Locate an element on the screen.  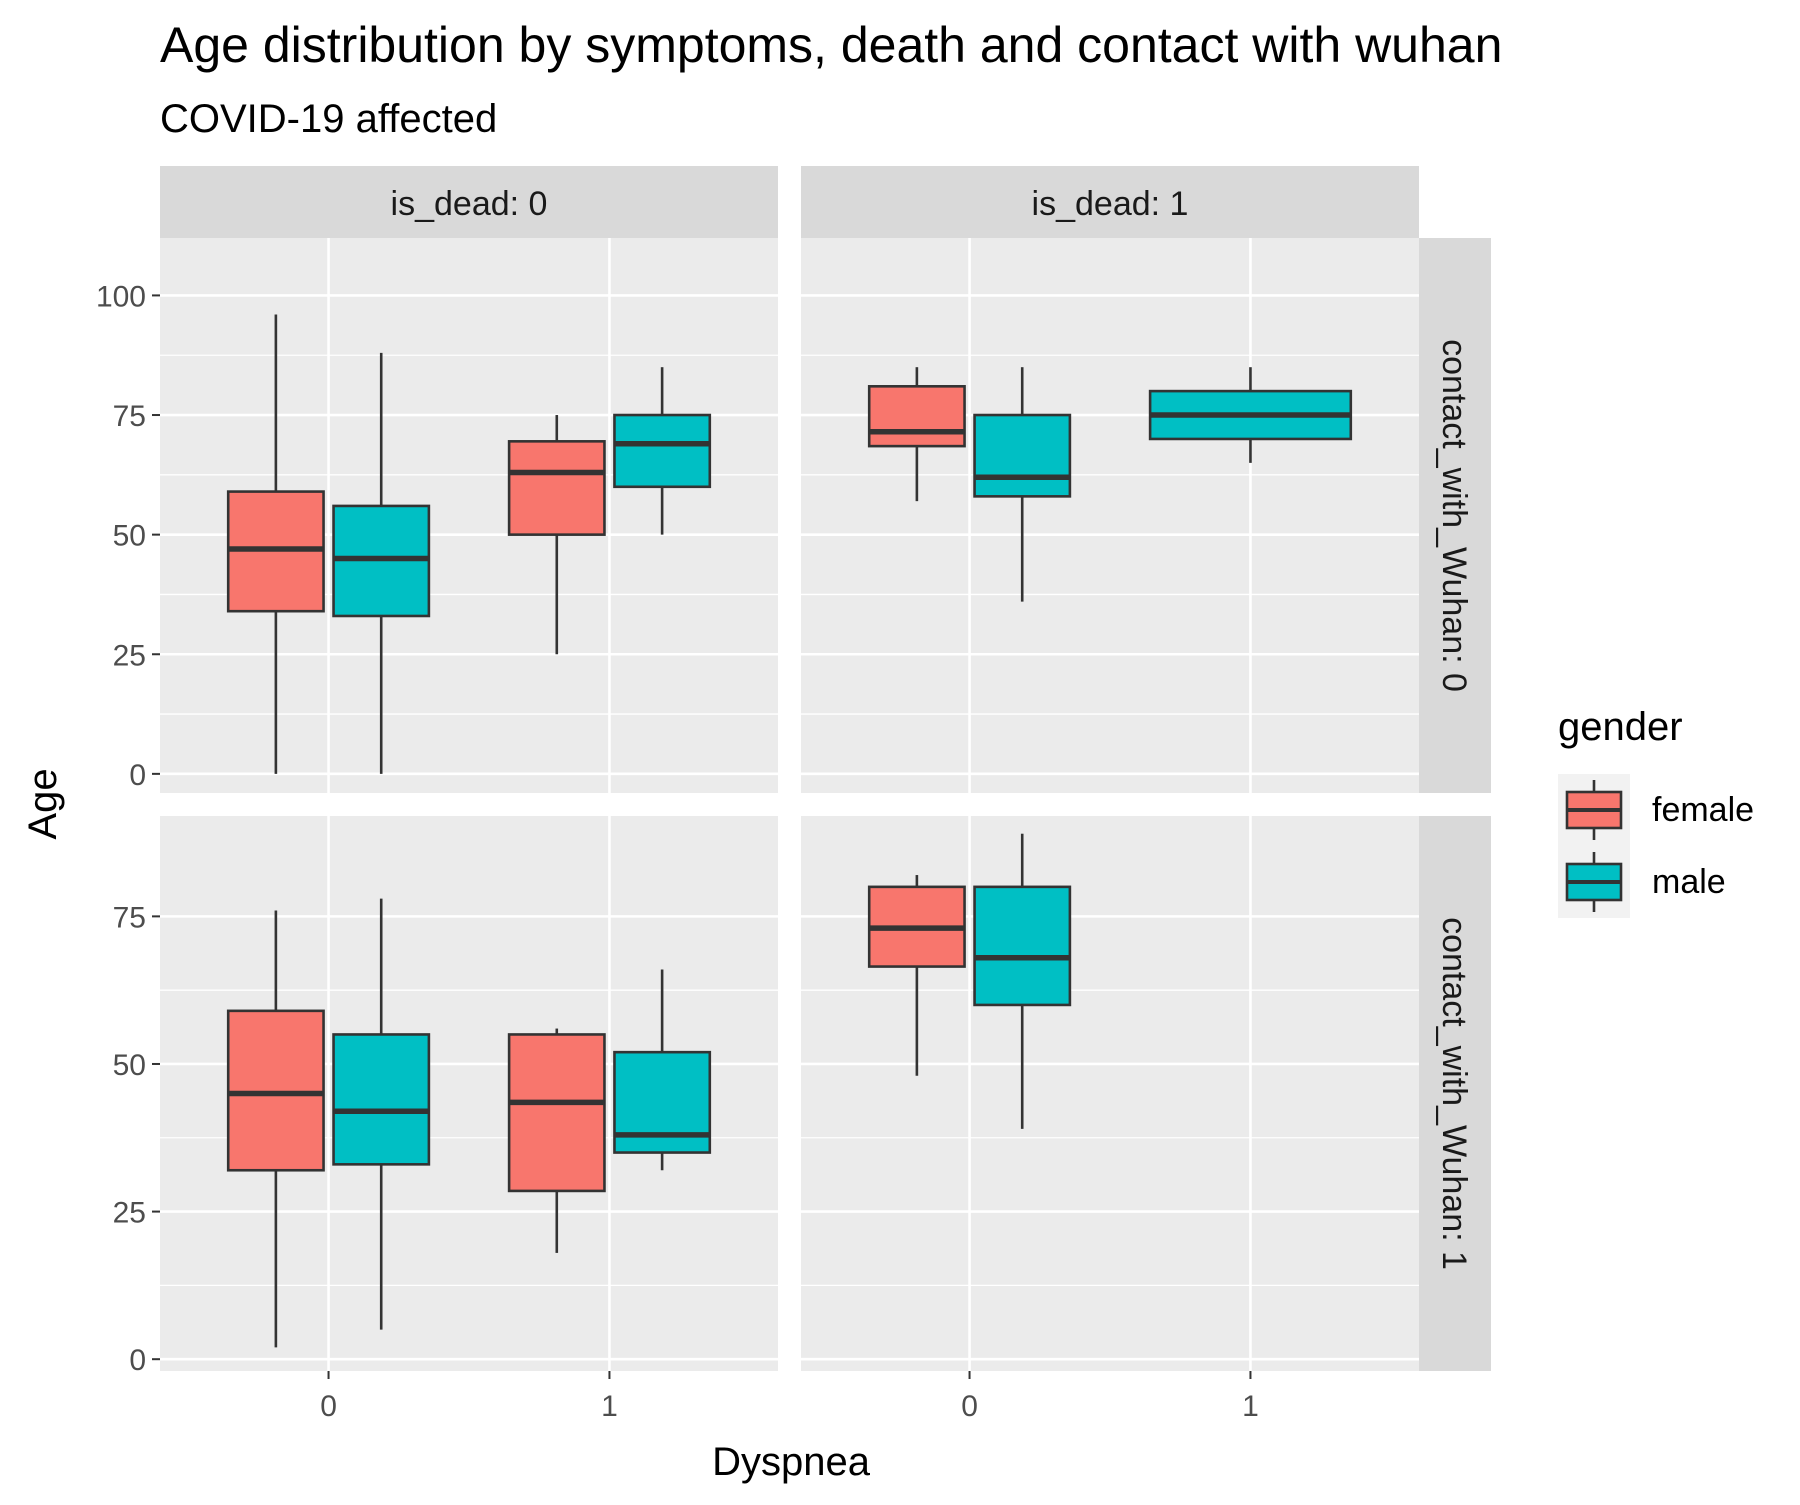
legend: gender female male is located at coordinates (1656, 811).